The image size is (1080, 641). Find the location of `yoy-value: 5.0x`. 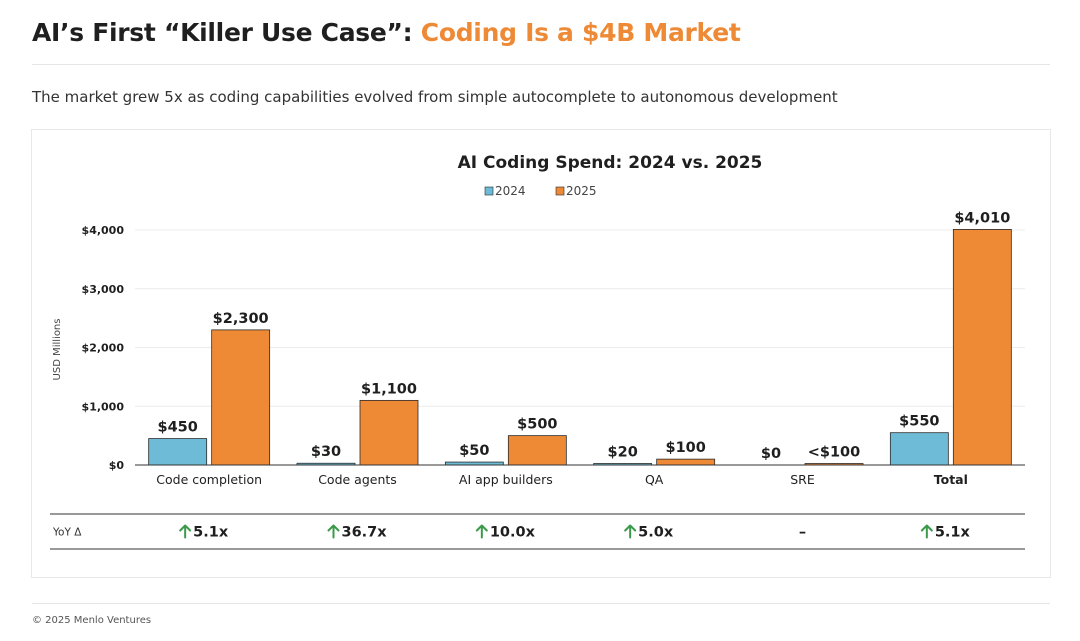

yoy-value: 5.0x is located at coordinates (656, 533).